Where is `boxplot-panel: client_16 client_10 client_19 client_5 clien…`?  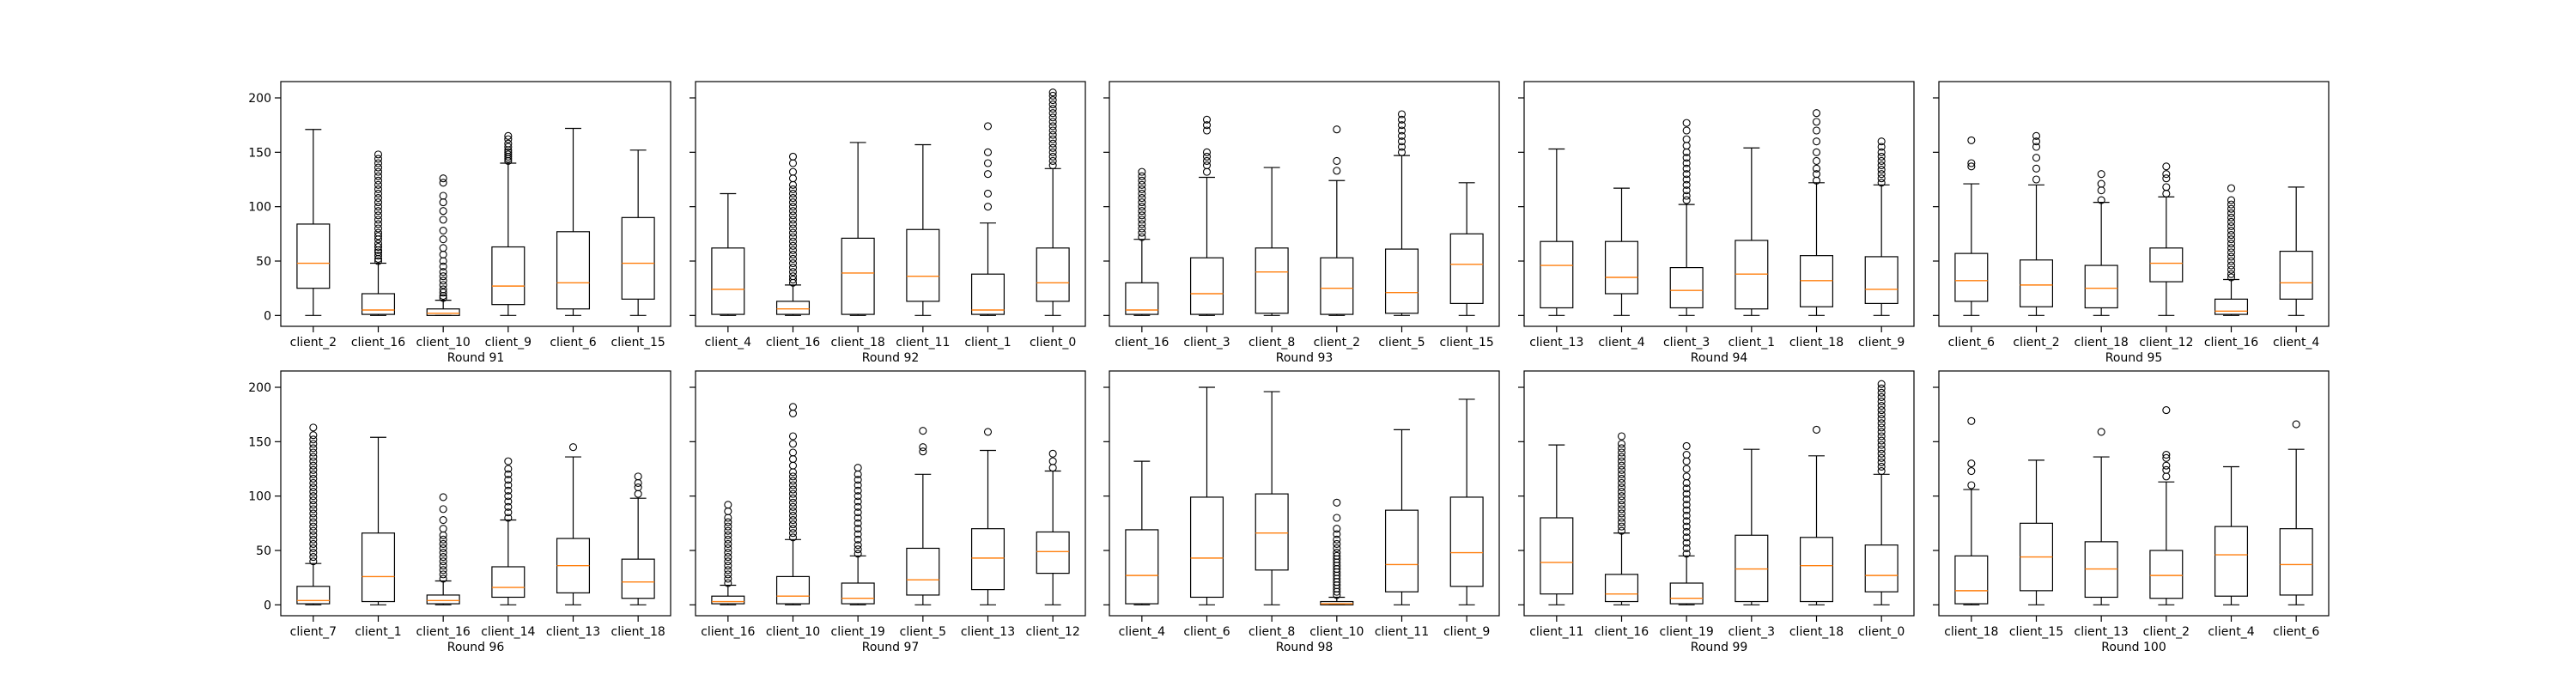 boxplot-panel: client_16 client_10 client_19 client_5 clien… is located at coordinates (888, 512).